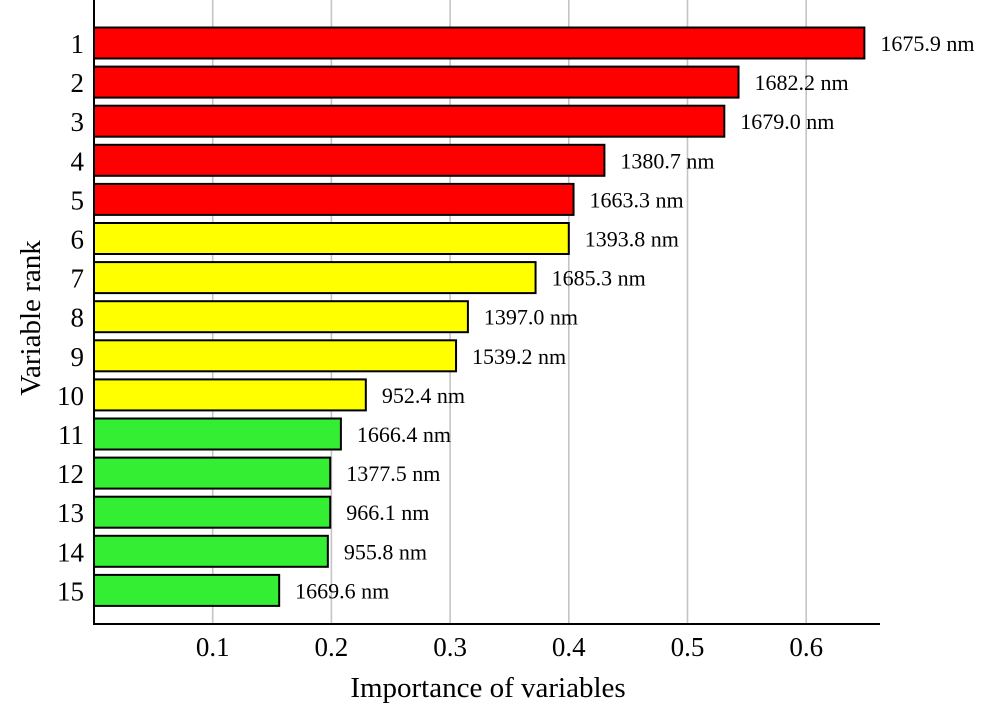  I want to click on x-tick-label: 0.1, so click(213, 647).